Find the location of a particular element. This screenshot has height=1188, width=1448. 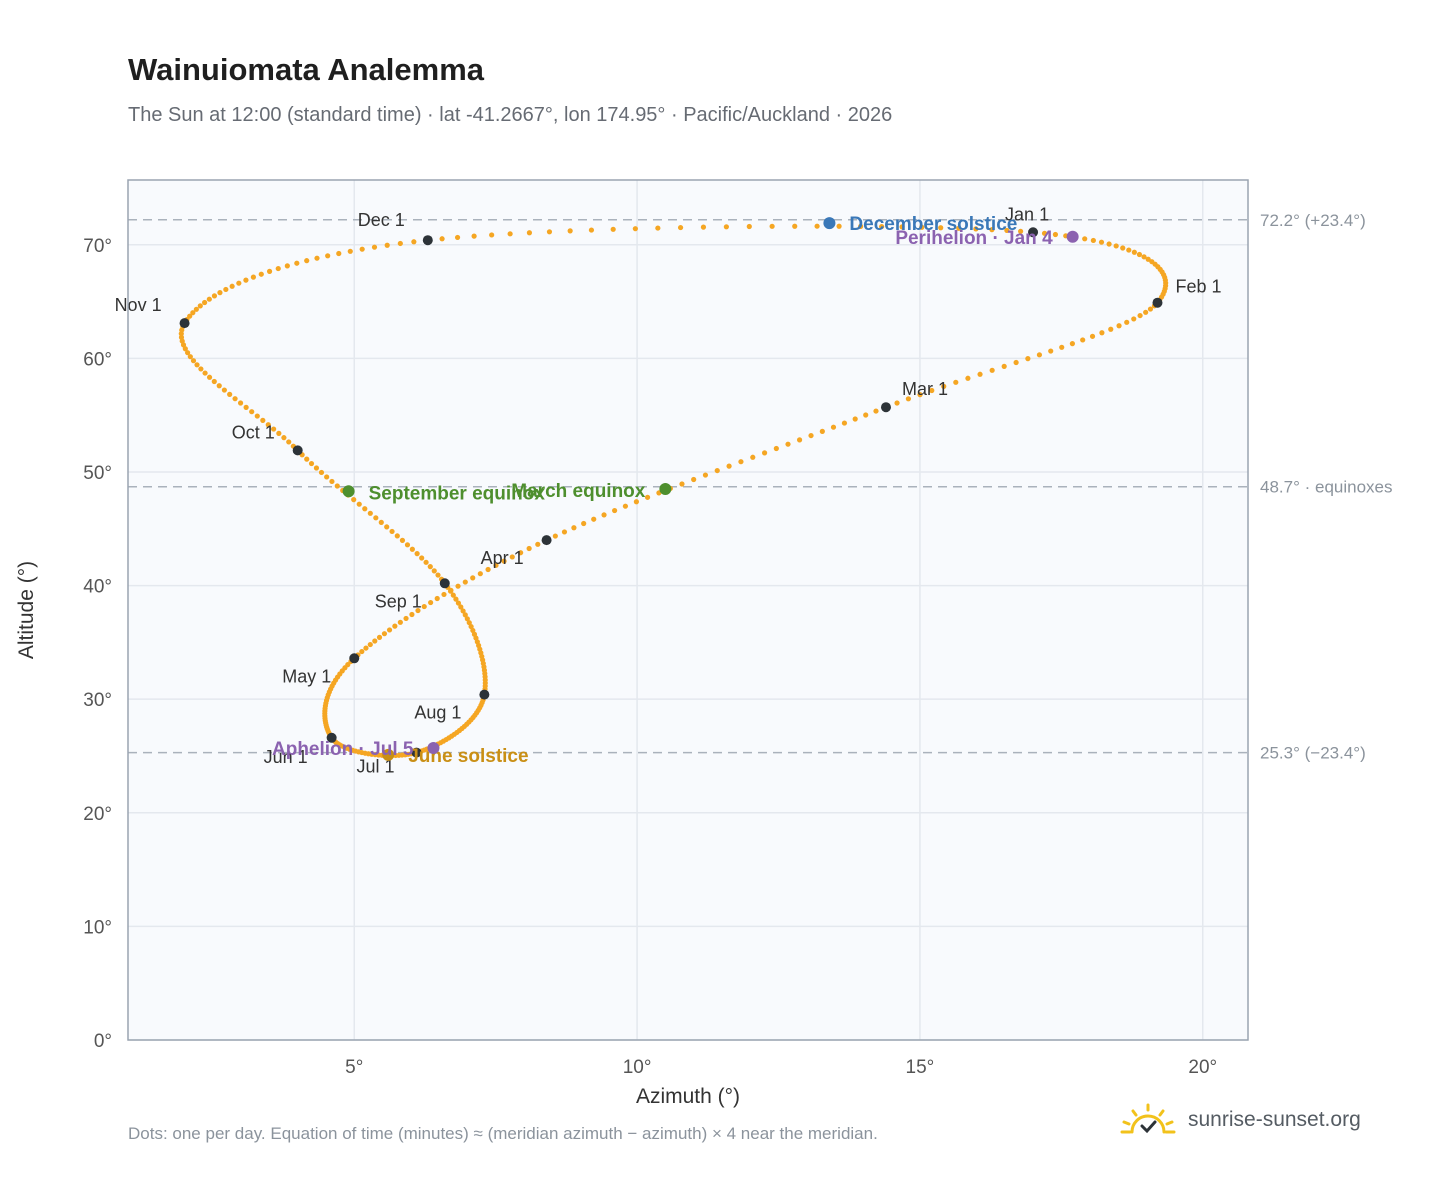

brand-logo: sunrise-sunset.org is located at coordinates (1240, 1120).